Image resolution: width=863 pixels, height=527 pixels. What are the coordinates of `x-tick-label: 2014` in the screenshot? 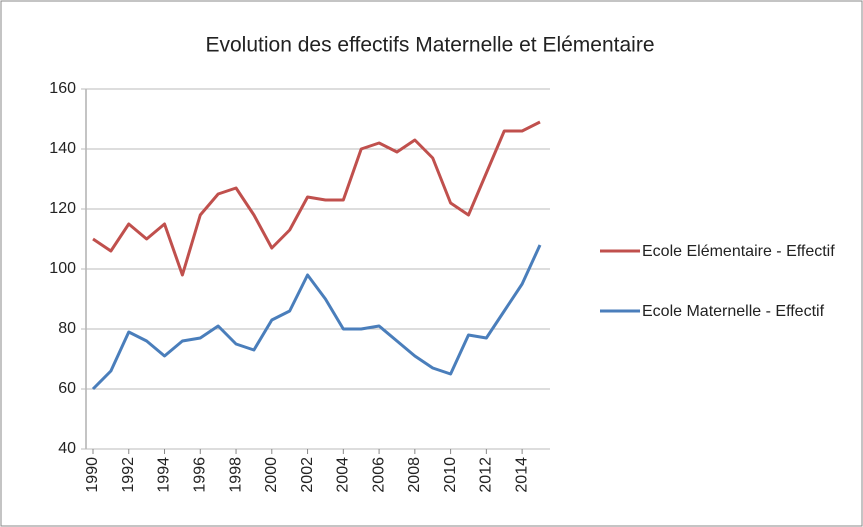 It's located at (521, 475).